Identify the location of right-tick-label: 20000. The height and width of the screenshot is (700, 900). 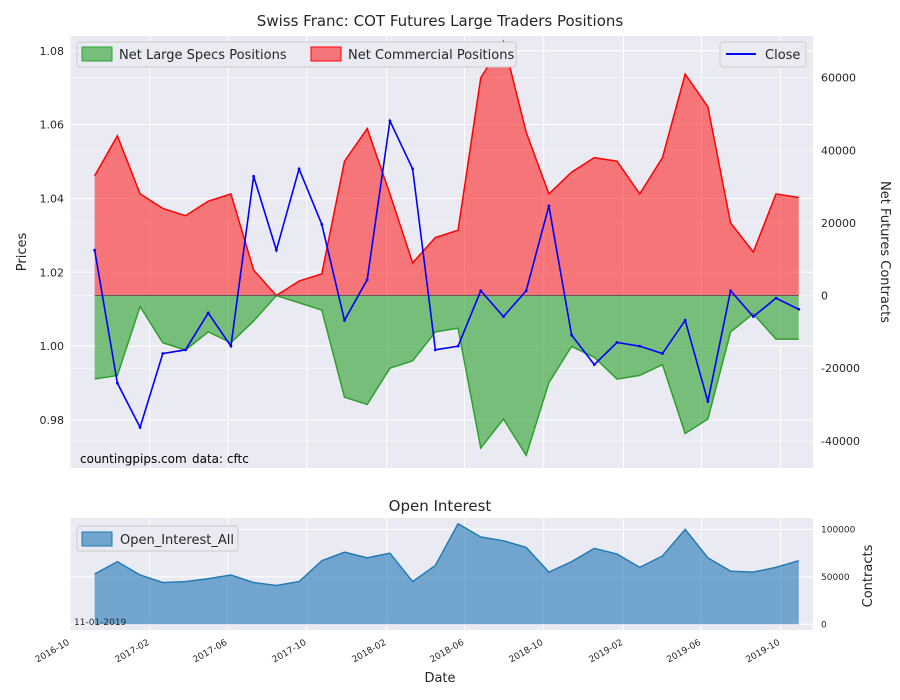
(838, 223).